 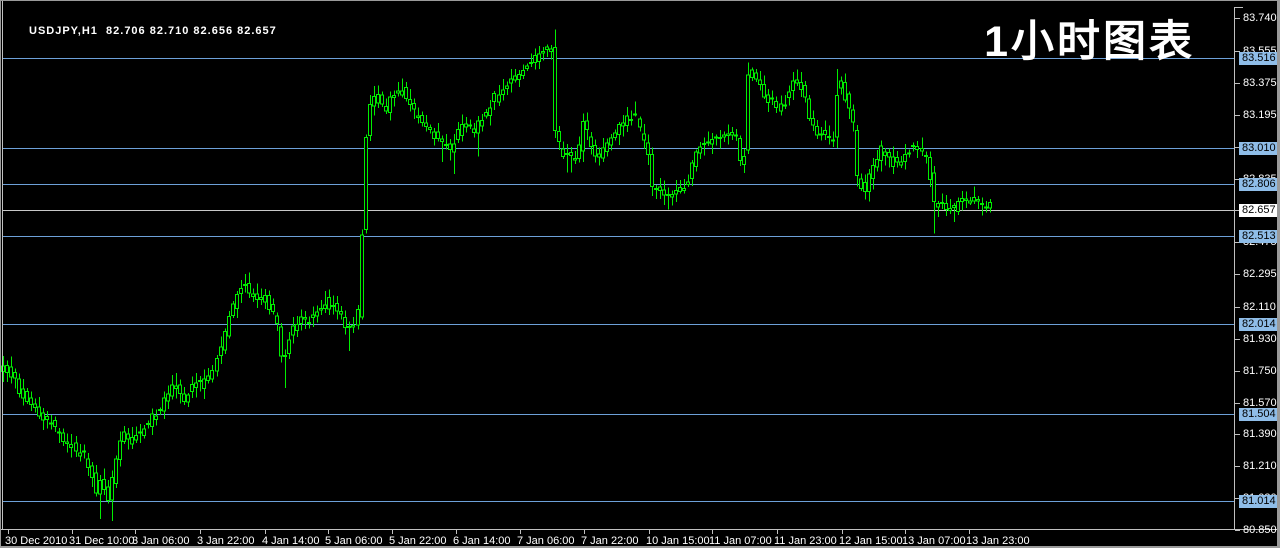 What do you see at coordinates (354, 541) in the screenshot?
I see `time-tick-label: 5 Jan 06:00` at bounding box center [354, 541].